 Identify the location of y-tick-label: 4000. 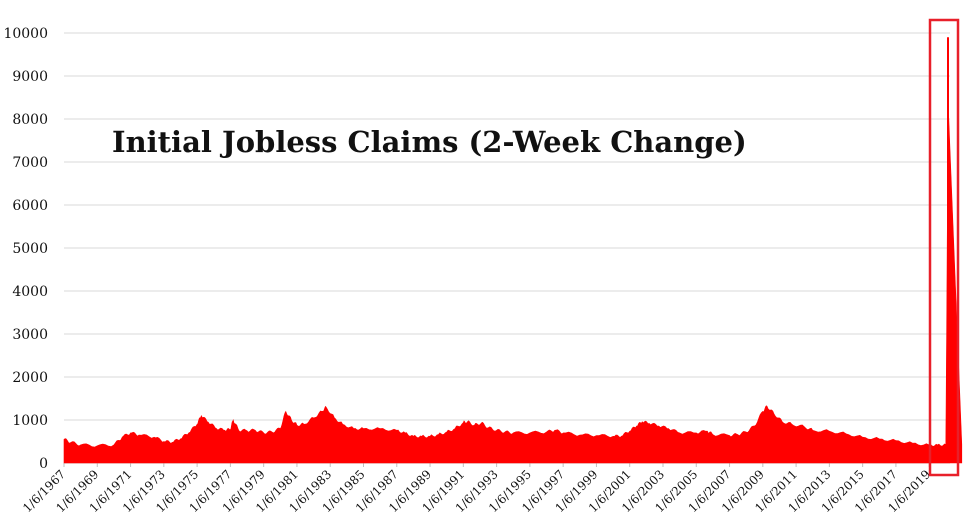
(30, 292).